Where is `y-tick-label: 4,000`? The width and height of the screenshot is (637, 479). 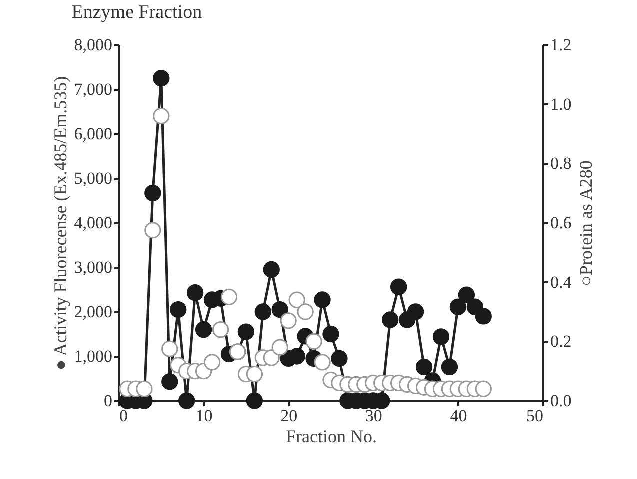
y-tick-label: 4,000 is located at coordinates (93, 223).